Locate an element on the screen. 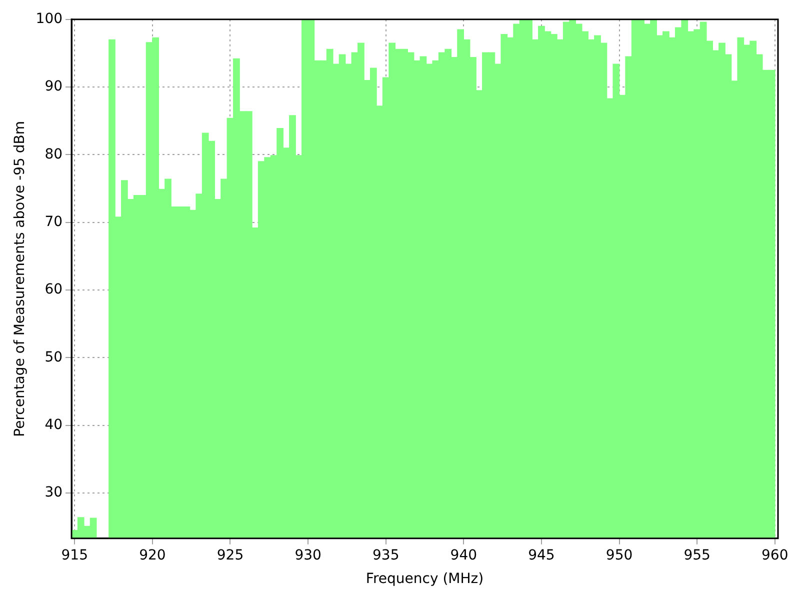 The height and width of the screenshot is (600, 800). x-tick-label: 915 is located at coordinates (74, 555).